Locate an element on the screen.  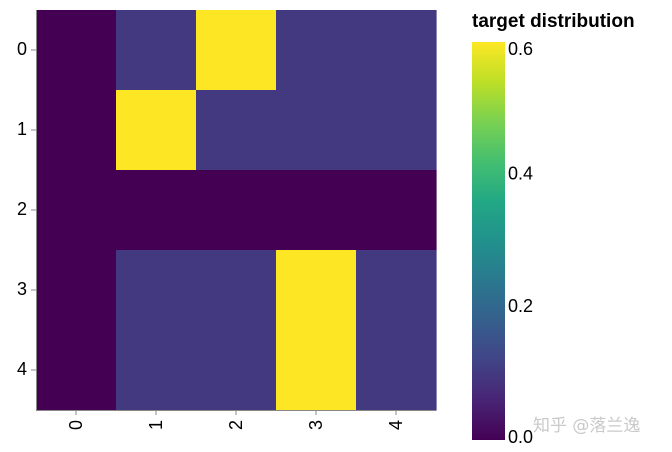
heatmap-cell-r4-c0 is located at coordinates (76, 370).